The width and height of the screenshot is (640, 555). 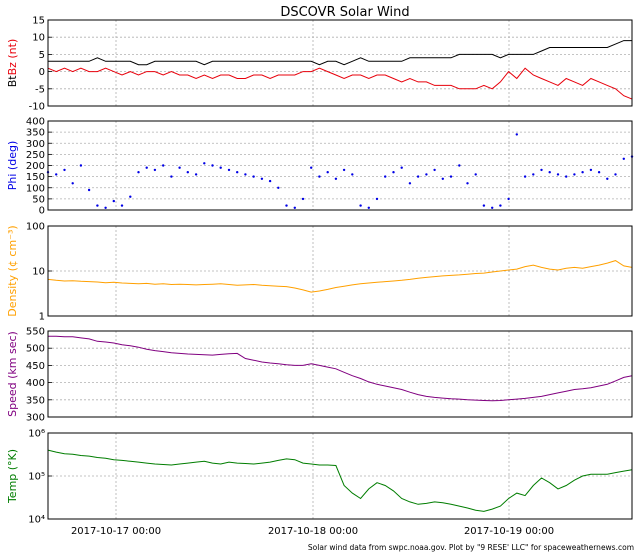 I want to click on ytick-speed-0: 300, so click(x=35, y=418).